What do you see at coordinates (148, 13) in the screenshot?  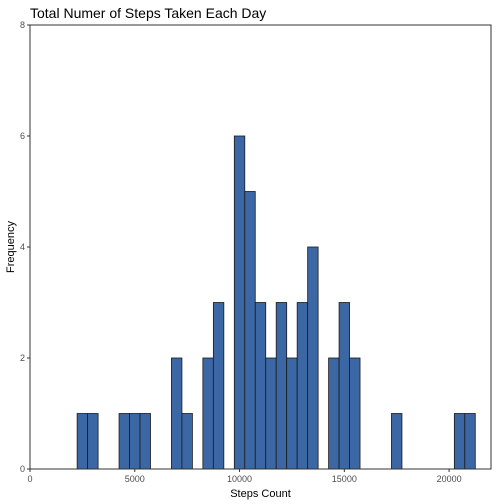 I see `chart-title: Total Numer of Steps Taken Each Day` at bounding box center [148, 13].